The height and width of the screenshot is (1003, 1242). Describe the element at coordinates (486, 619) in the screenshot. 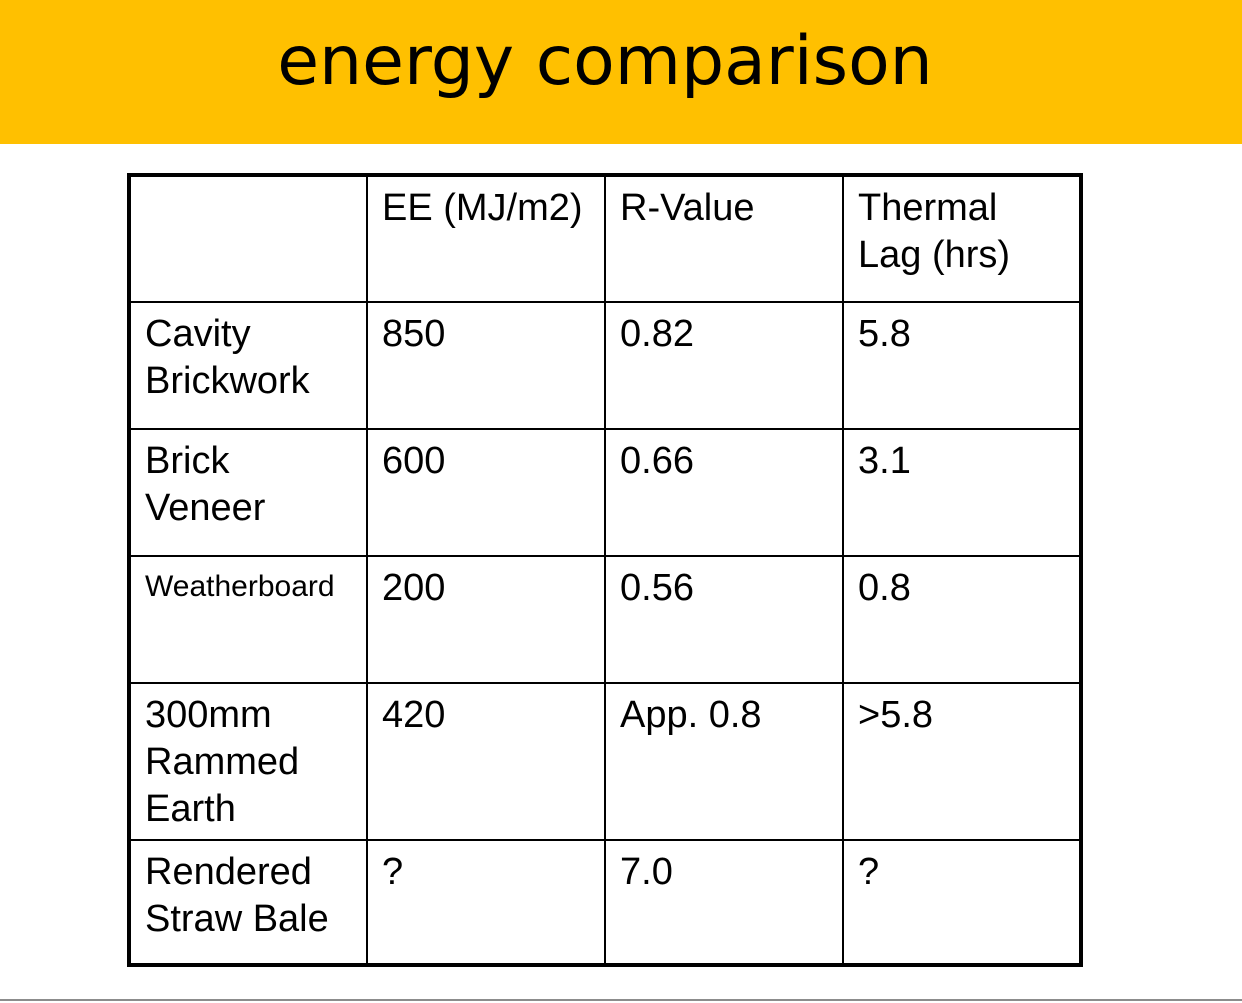

I see `cell-ee: 200` at that location.